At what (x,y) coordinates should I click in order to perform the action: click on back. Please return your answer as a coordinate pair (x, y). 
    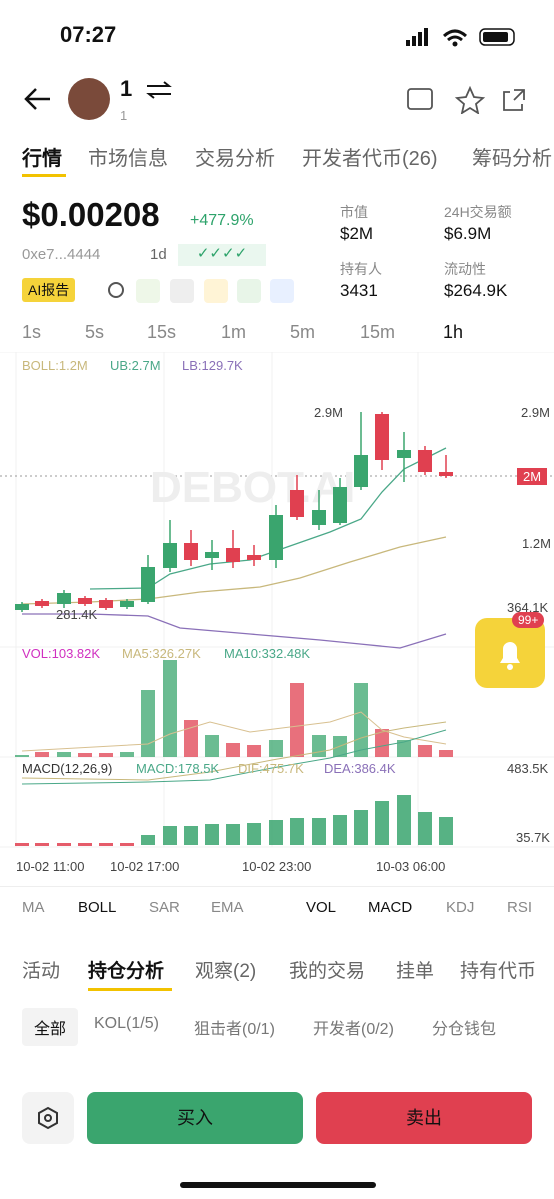
    Looking at the image, I should click on (38, 99).